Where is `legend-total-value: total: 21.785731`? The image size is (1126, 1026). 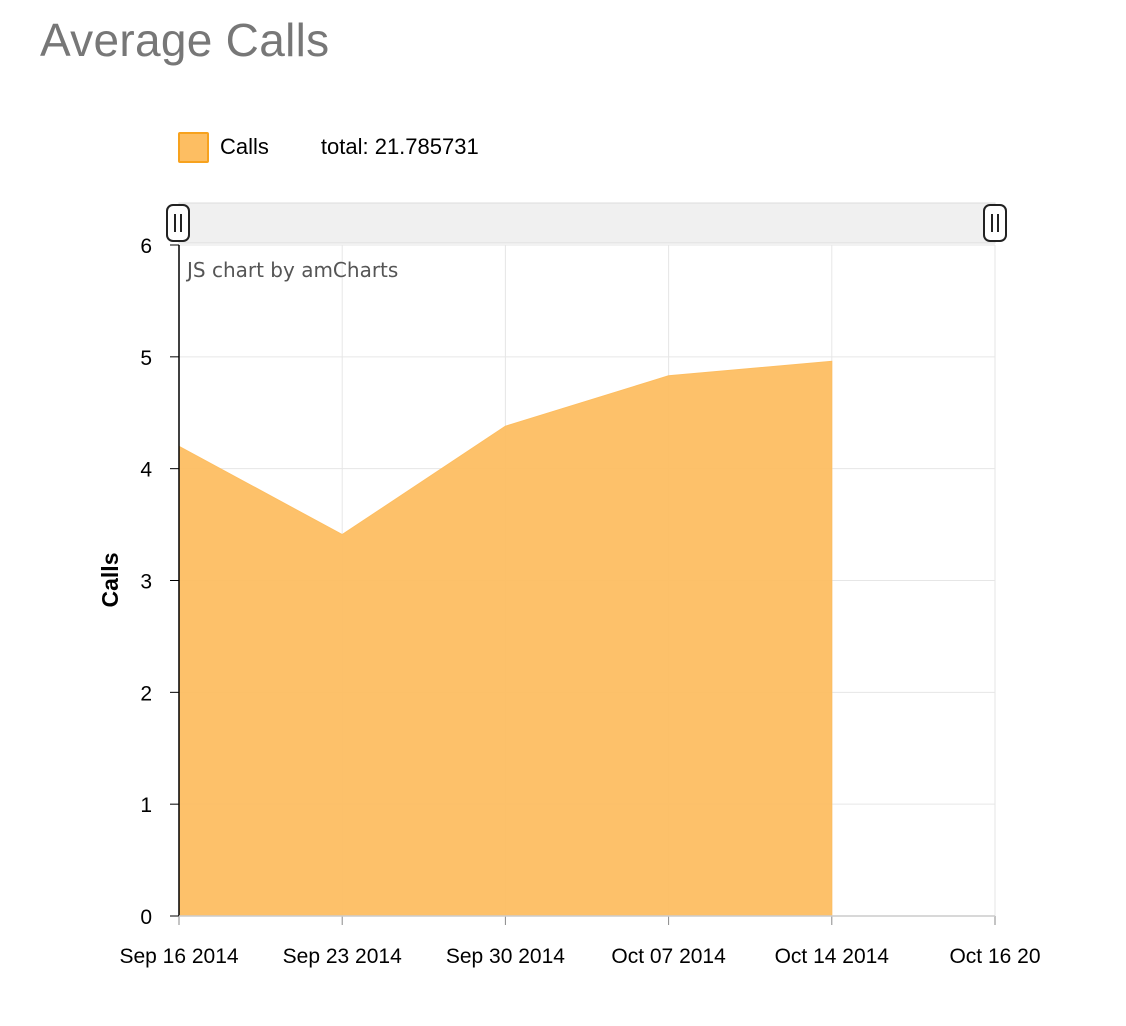
legend-total-value: total: 21.785731 is located at coordinates (399, 146).